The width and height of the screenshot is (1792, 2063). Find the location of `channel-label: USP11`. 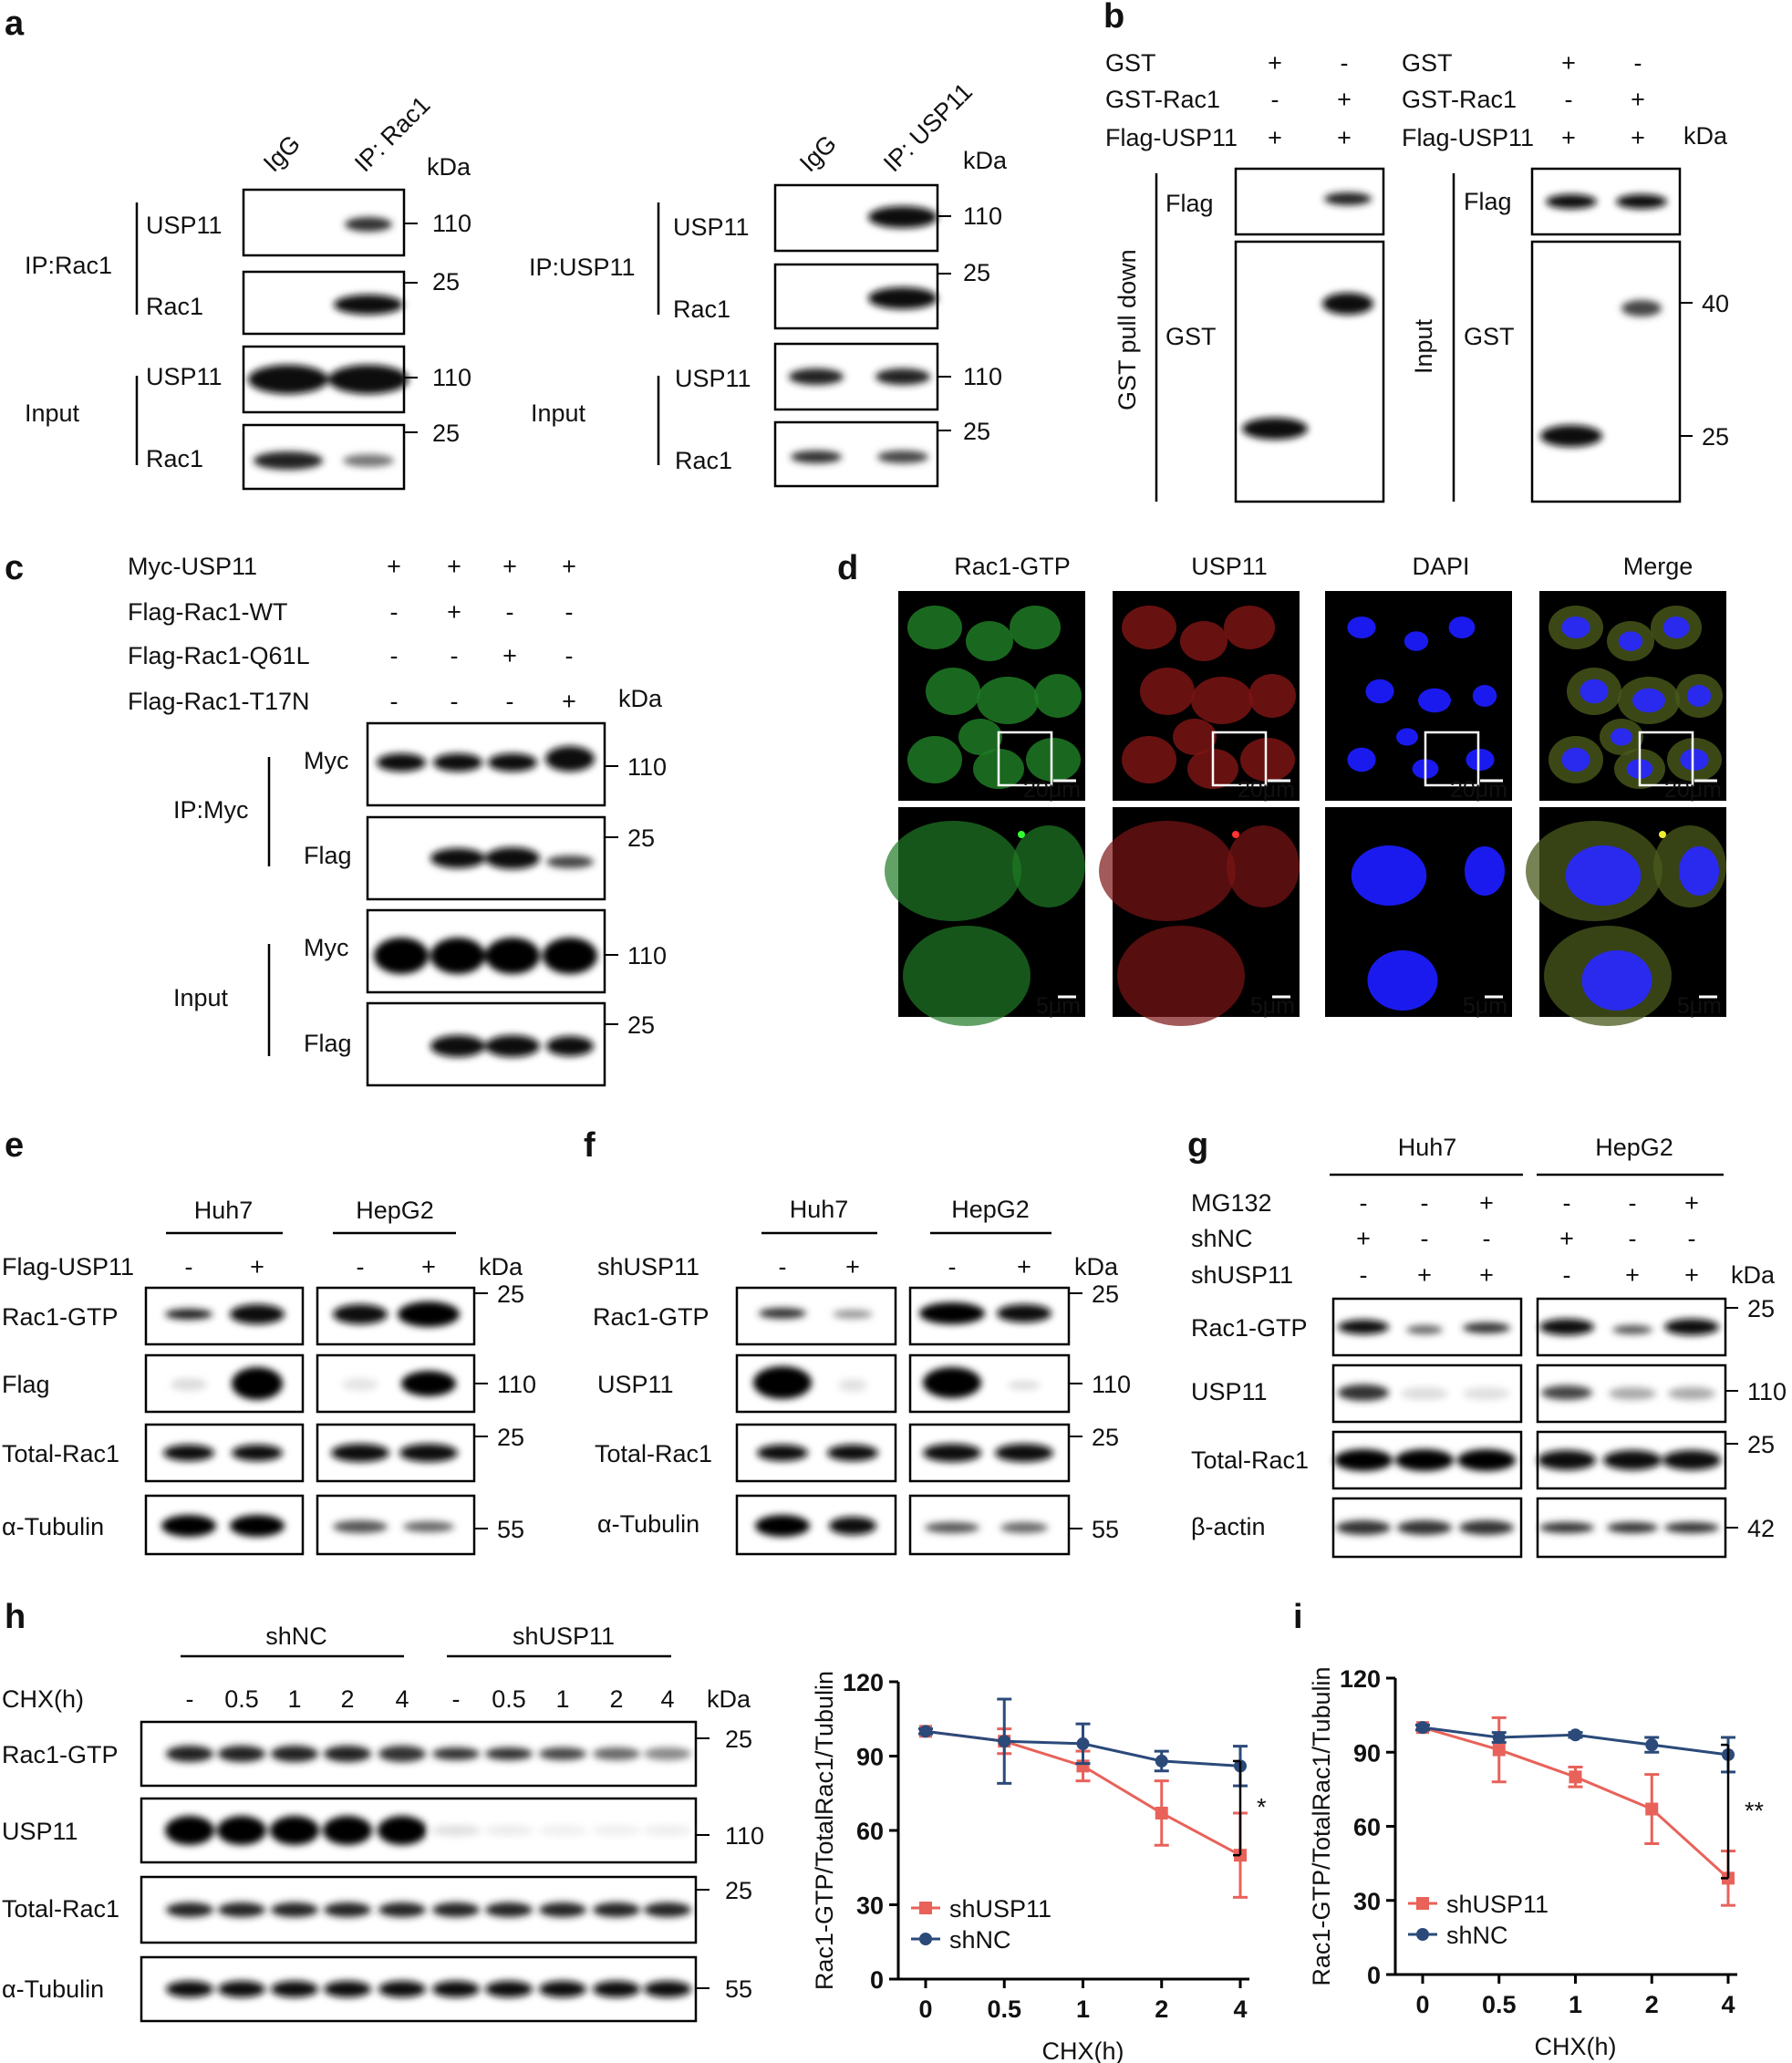

channel-label: USP11 is located at coordinates (1230, 566).